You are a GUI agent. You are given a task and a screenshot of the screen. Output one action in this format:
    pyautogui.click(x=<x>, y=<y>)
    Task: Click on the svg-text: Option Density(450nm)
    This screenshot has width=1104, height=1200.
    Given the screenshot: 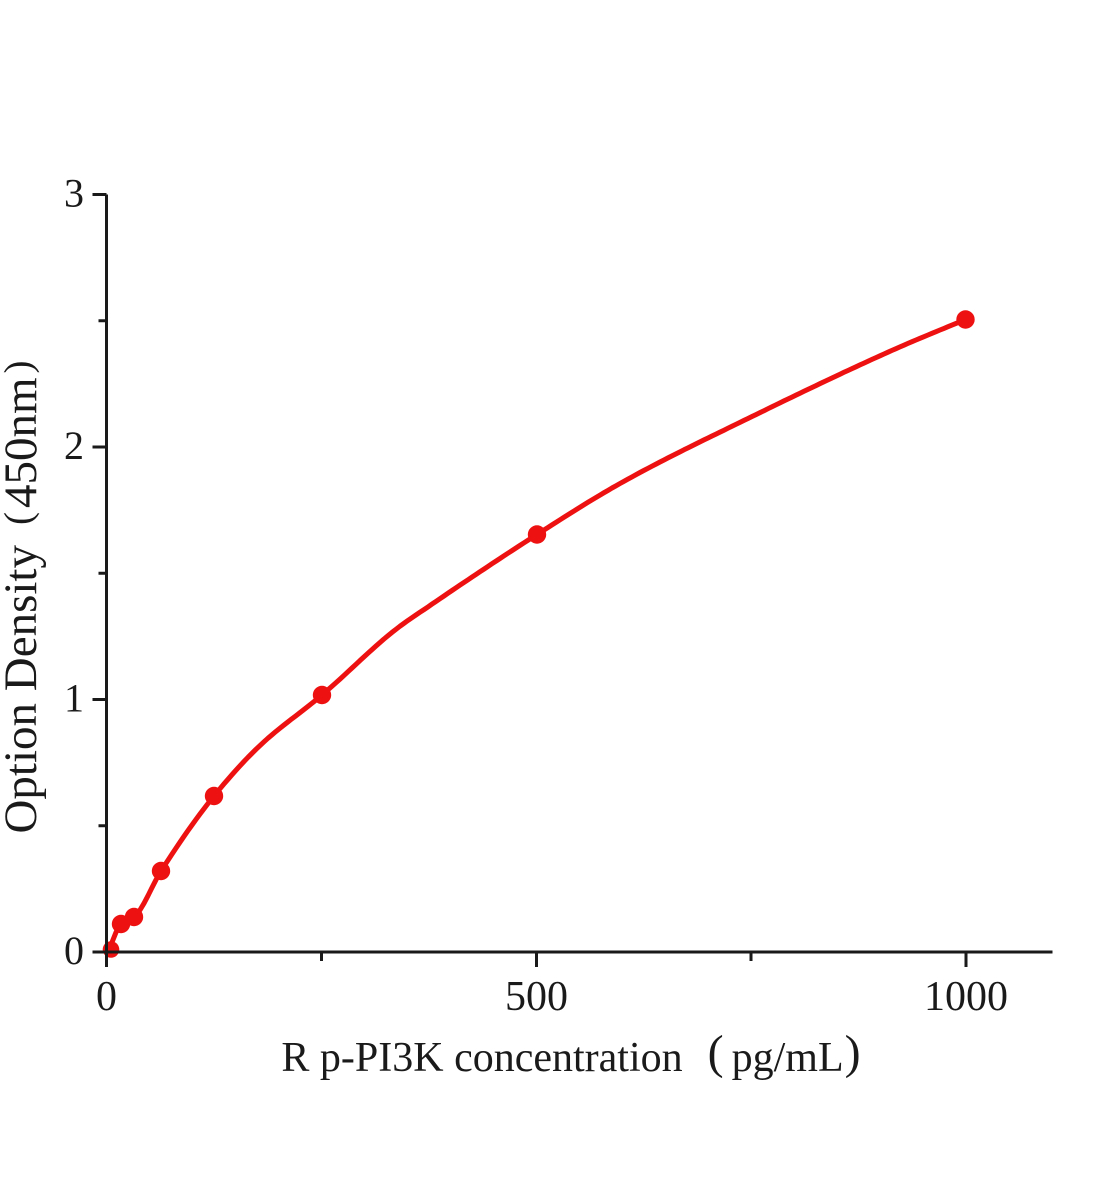 What is the action you would take?
    pyautogui.click(x=23, y=596)
    